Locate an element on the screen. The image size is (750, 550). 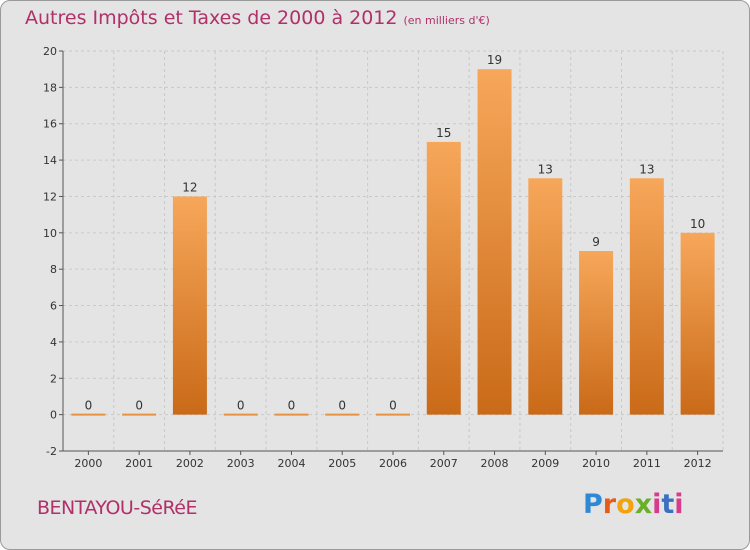
y-tick-label: 6 is located at coordinates (53, 306).